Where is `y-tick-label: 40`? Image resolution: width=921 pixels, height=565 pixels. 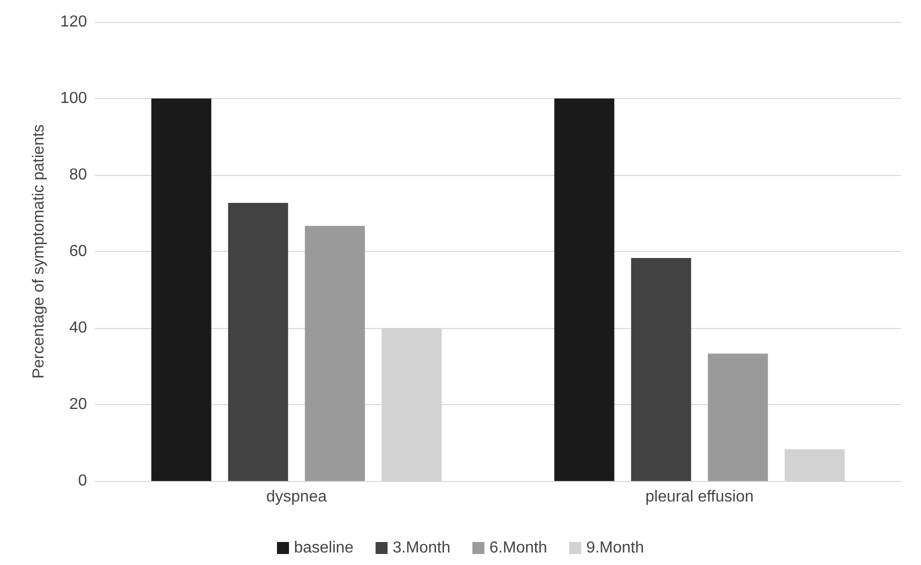 y-tick-label: 40 is located at coordinates (78, 328).